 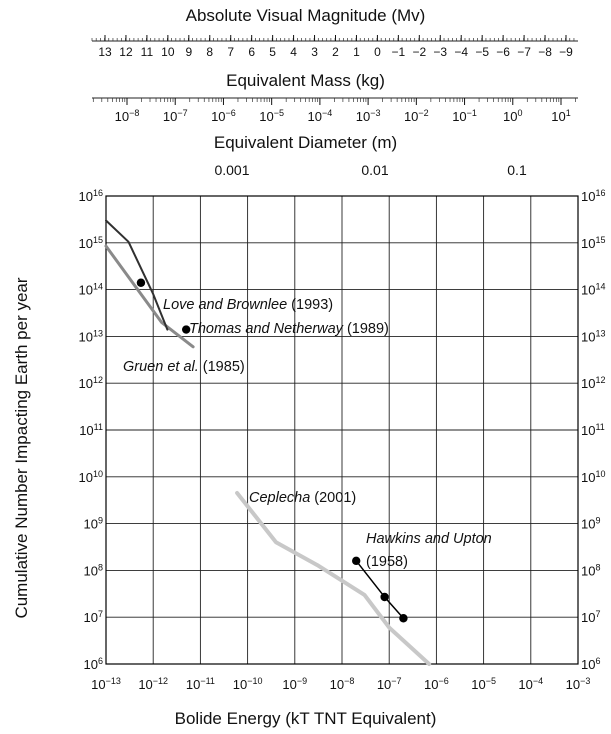 What do you see at coordinates (368, 116) in the screenshot?
I see `mass-tick-label: 10⁻³` at bounding box center [368, 116].